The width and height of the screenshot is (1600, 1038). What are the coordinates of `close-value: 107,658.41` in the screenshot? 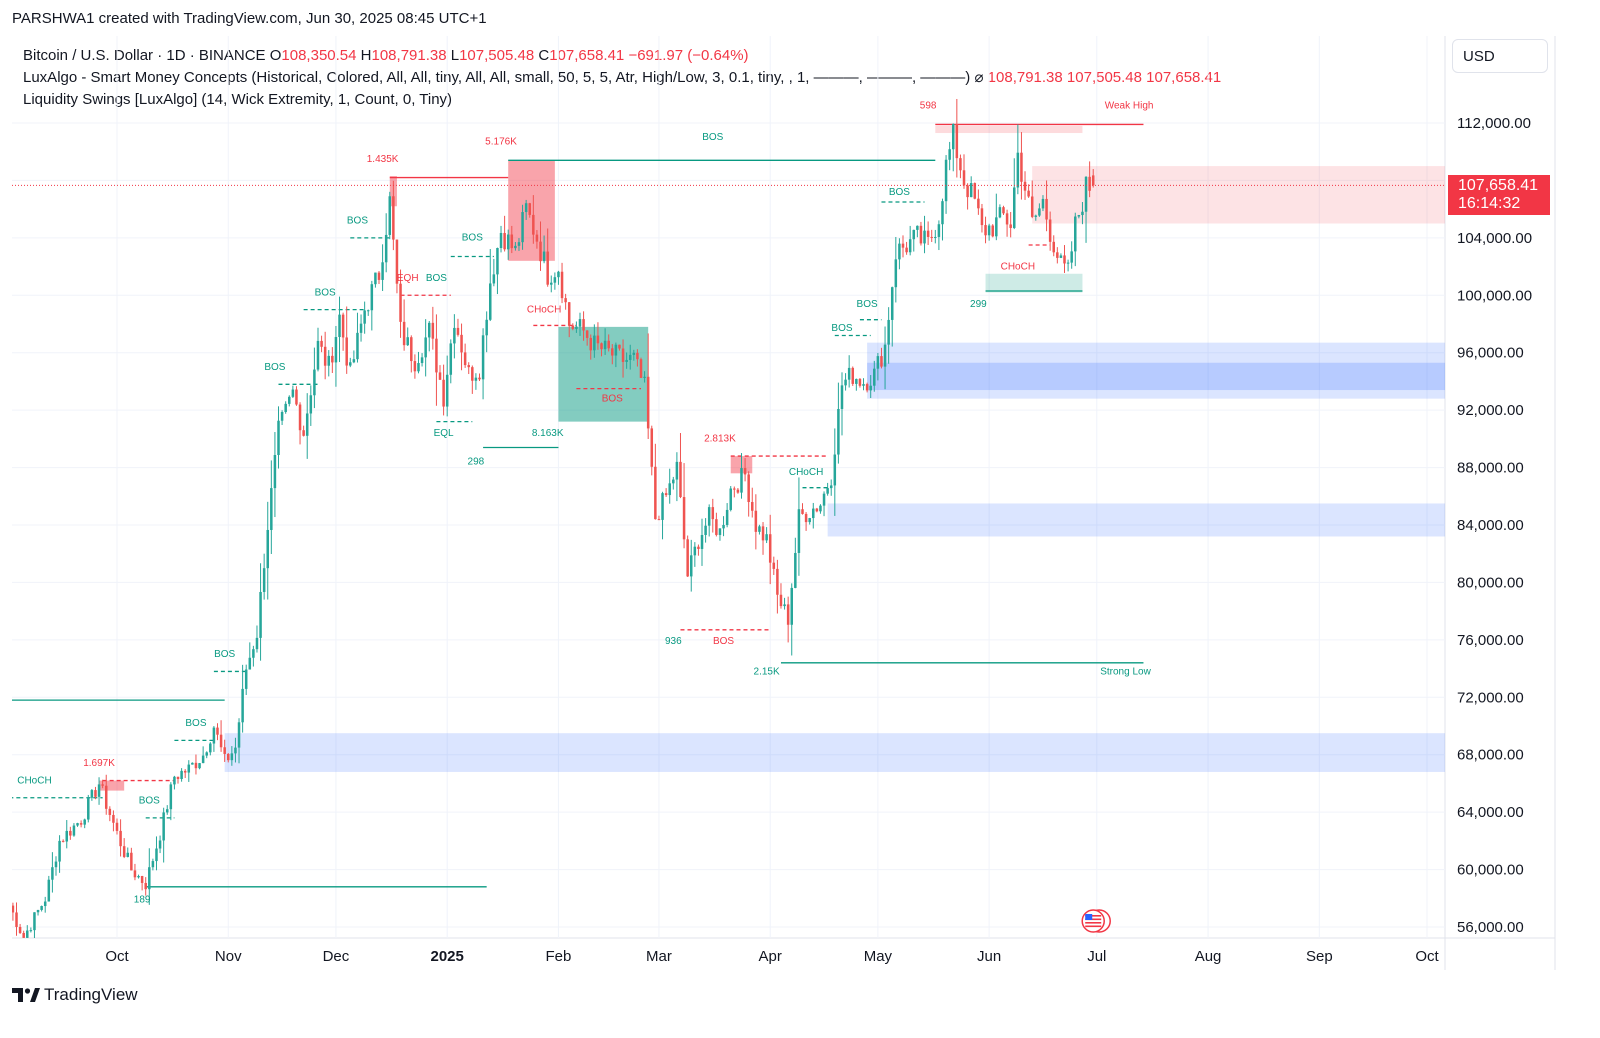 It's located at (587, 55).